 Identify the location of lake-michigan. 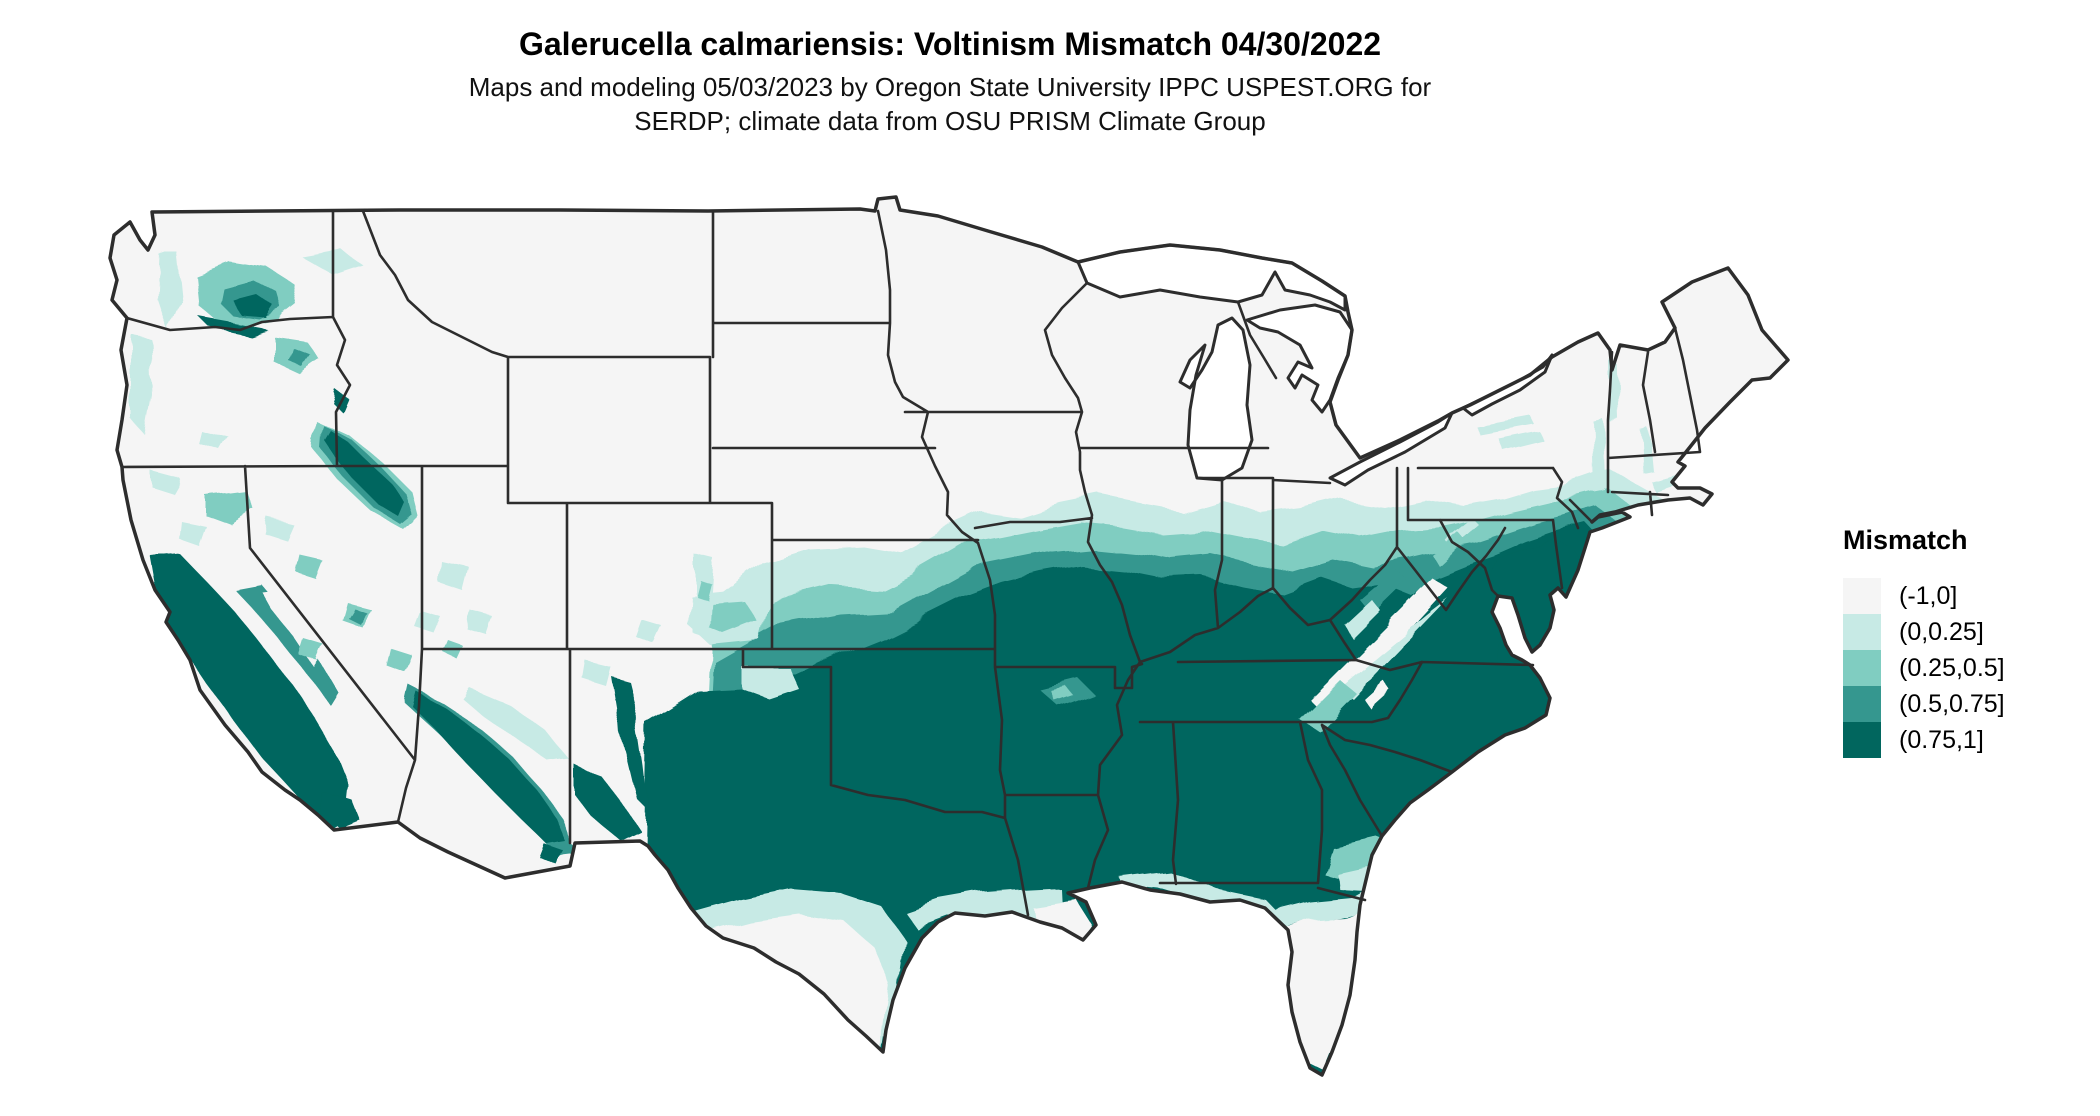
(1216, 399).